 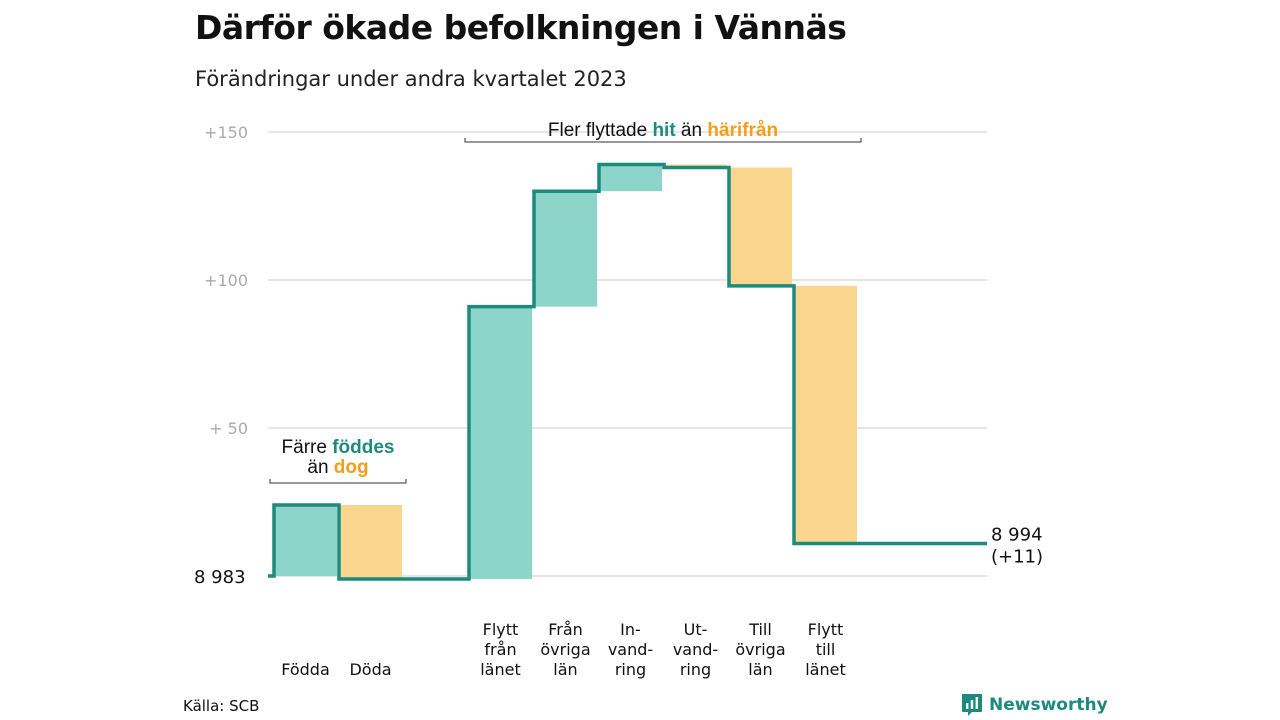 I want to click on chart-subtitle: Förändringar under andra kvartalet 2023, so click(x=411, y=79).